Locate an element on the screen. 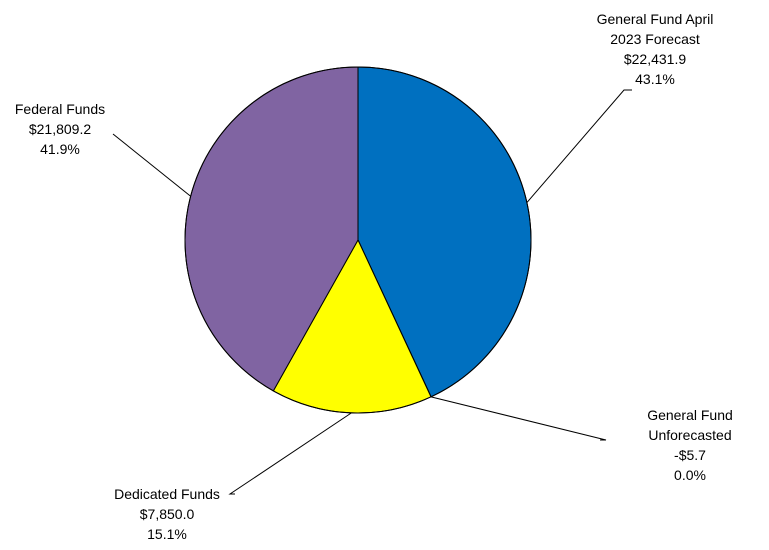 The image size is (769, 550). slice-label-line: Federal Funds is located at coordinates (60, 109).